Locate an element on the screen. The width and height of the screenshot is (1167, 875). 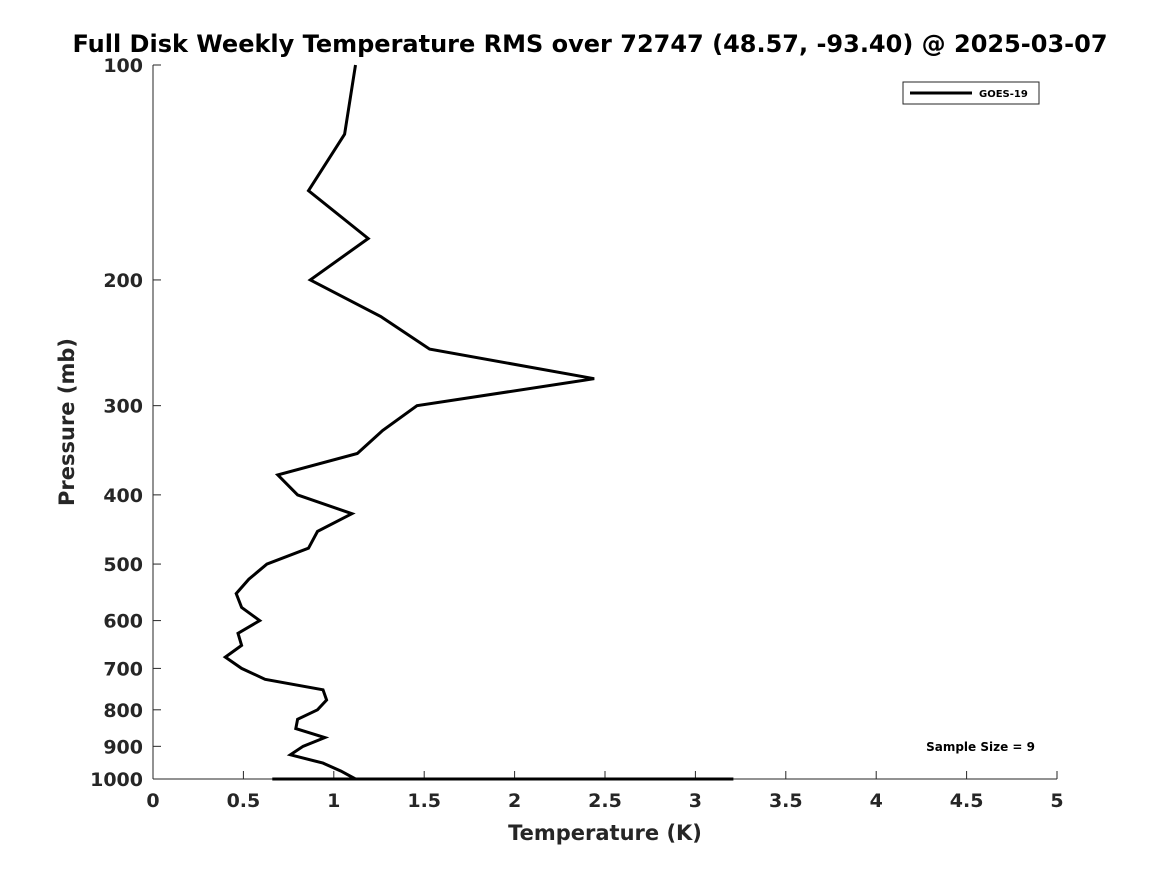
y-tick-label: 900 is located at coordinates (123, 747).